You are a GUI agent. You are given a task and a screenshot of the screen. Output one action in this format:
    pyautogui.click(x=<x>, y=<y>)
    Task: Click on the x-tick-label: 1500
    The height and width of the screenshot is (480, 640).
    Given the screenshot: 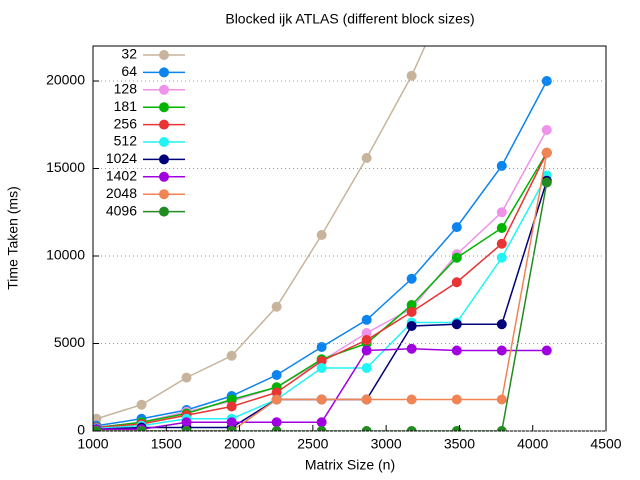 What is the action you would take?
    pyautogui.click(x=166, y=444)
    